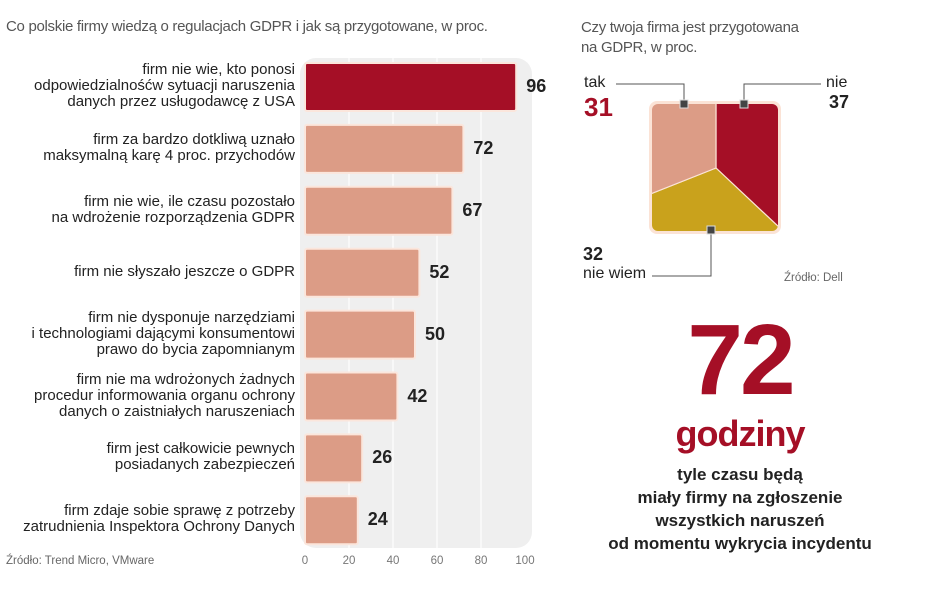 This screenshot has width=948, height=593. Describe the element at coordinates (305, 561) in the screenshot. I see `x-tick-label: 0` at that location.